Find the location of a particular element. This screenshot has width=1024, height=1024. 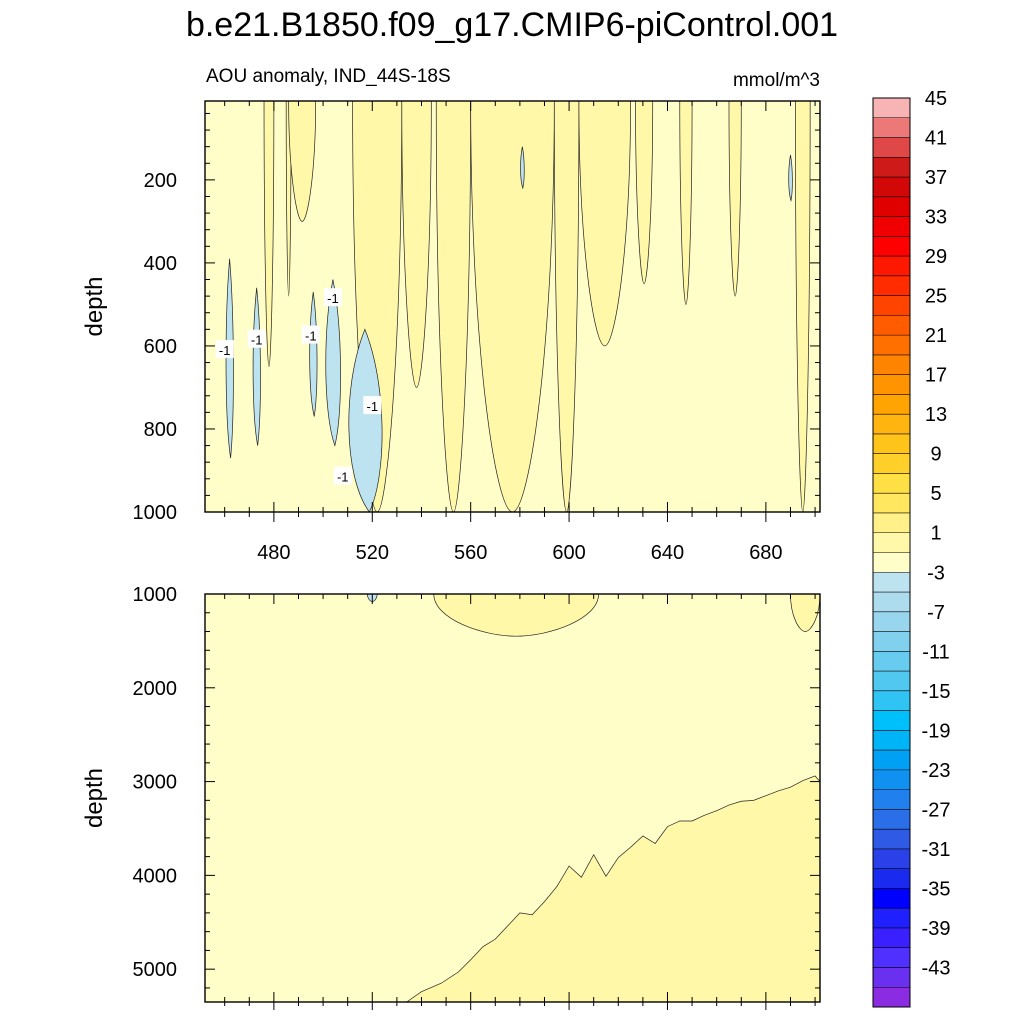

colorbar-label: 29 is located at coordinates (936, 257).